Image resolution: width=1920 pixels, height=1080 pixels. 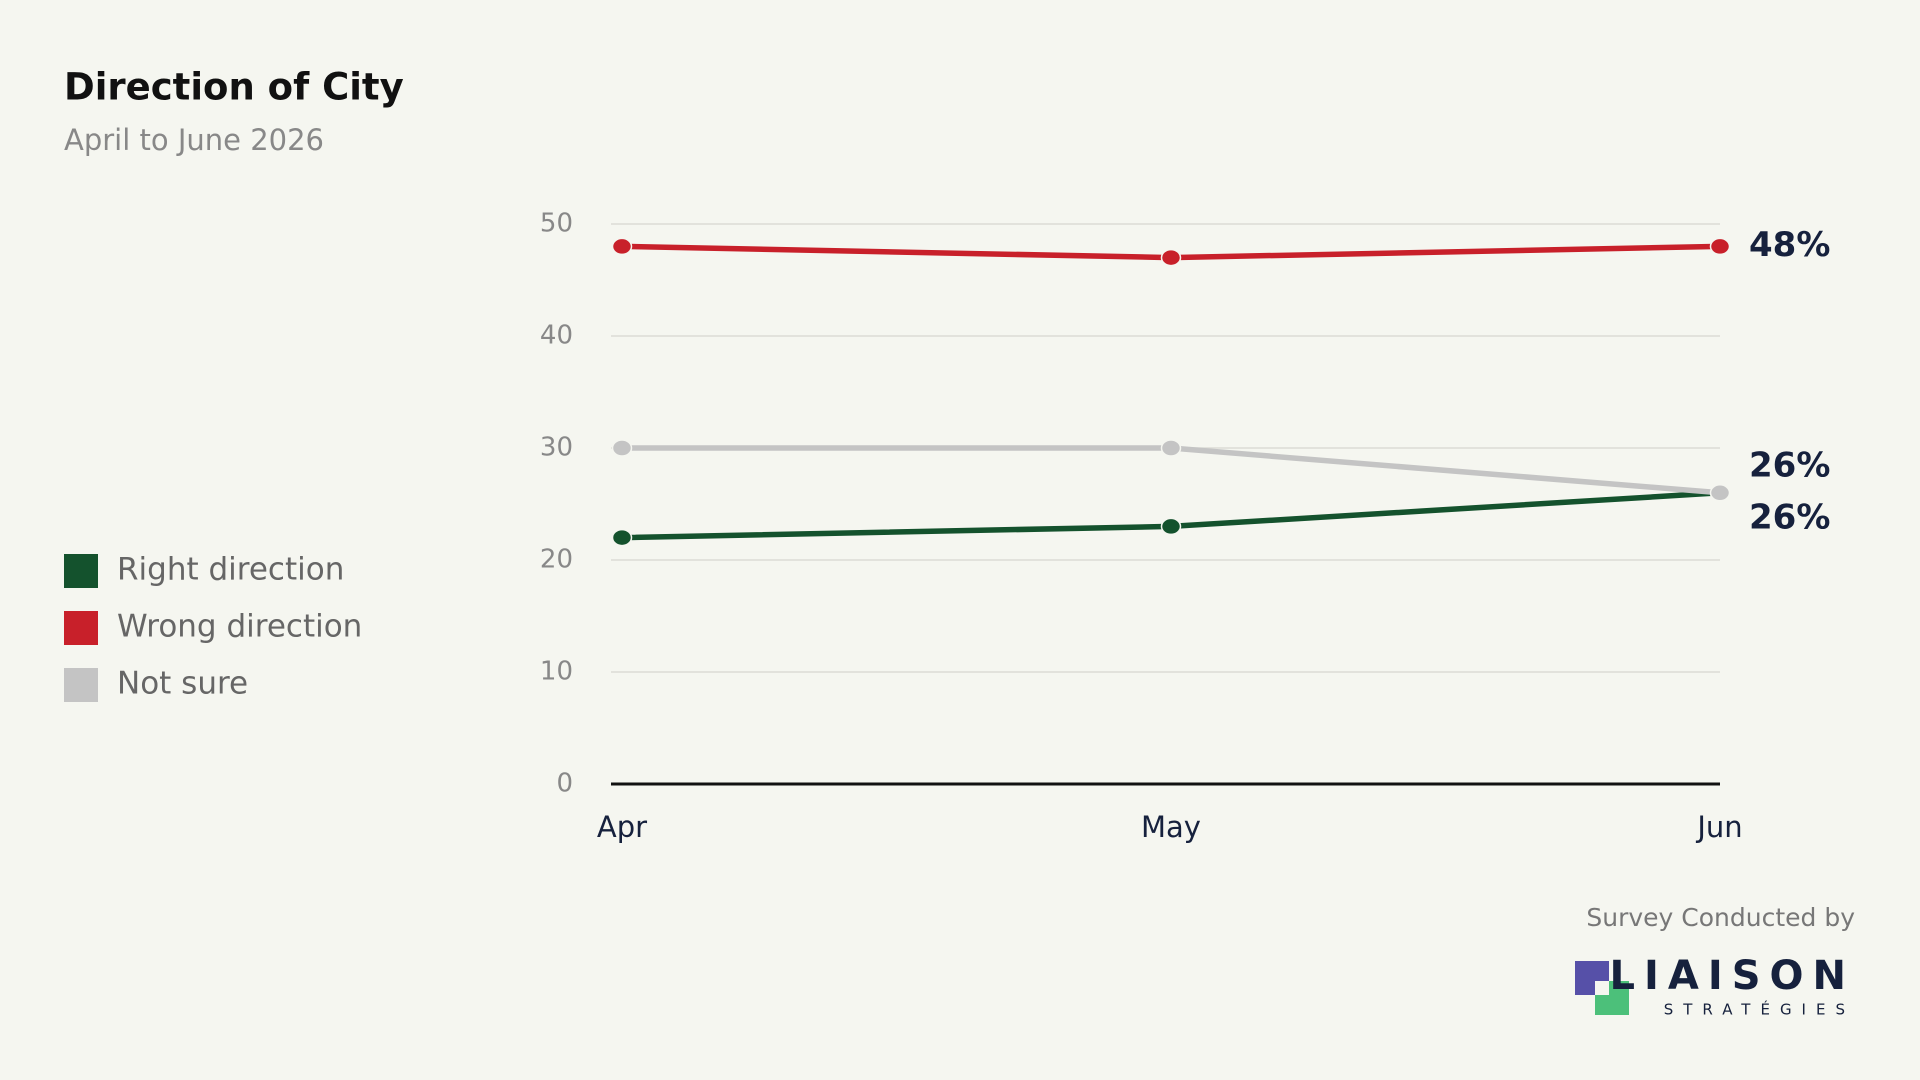 I want to click on value-label: 48%, so click(x=1789, y=245).